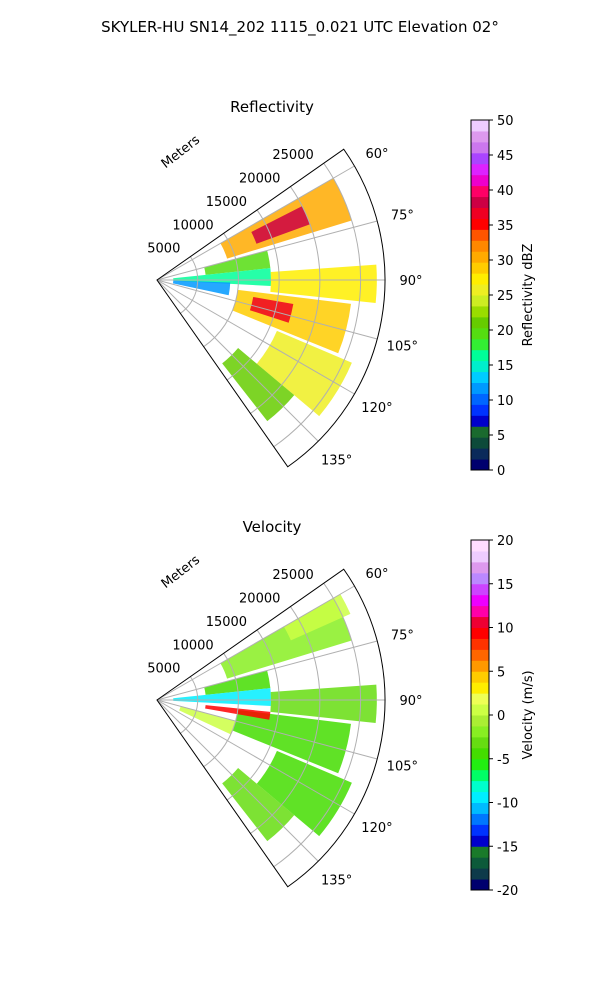  I want to click on colorbar-tick-label: 45, so click(505, 156).